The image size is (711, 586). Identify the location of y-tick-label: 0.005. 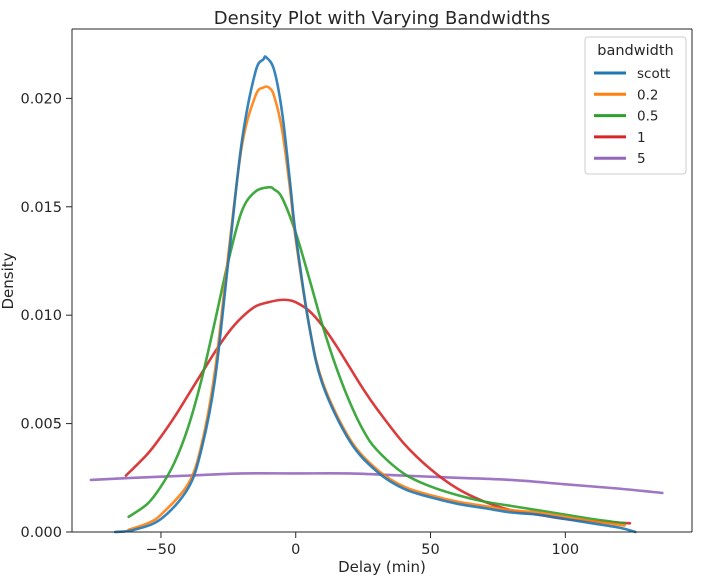
(41, 425).